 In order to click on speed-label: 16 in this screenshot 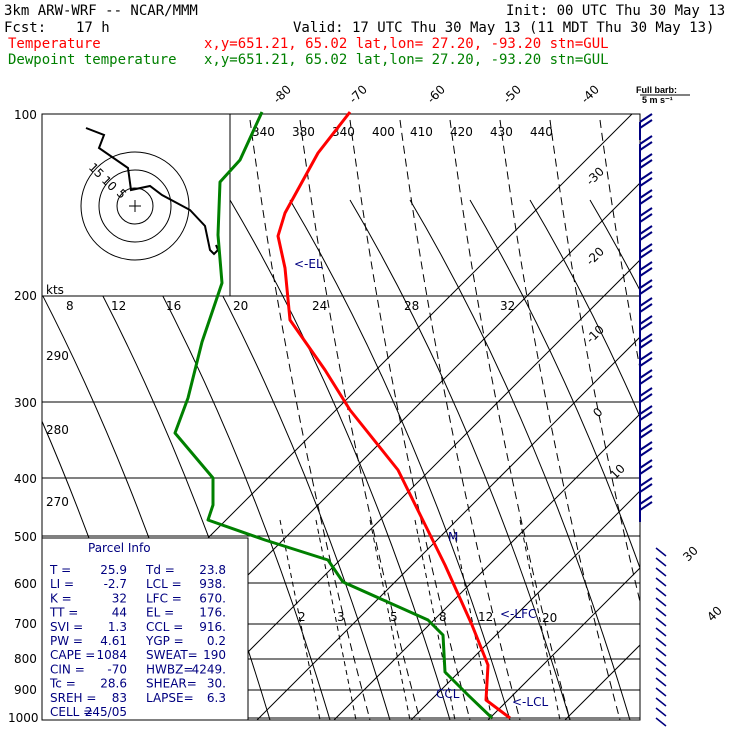, I will do `click(173, 306)`.